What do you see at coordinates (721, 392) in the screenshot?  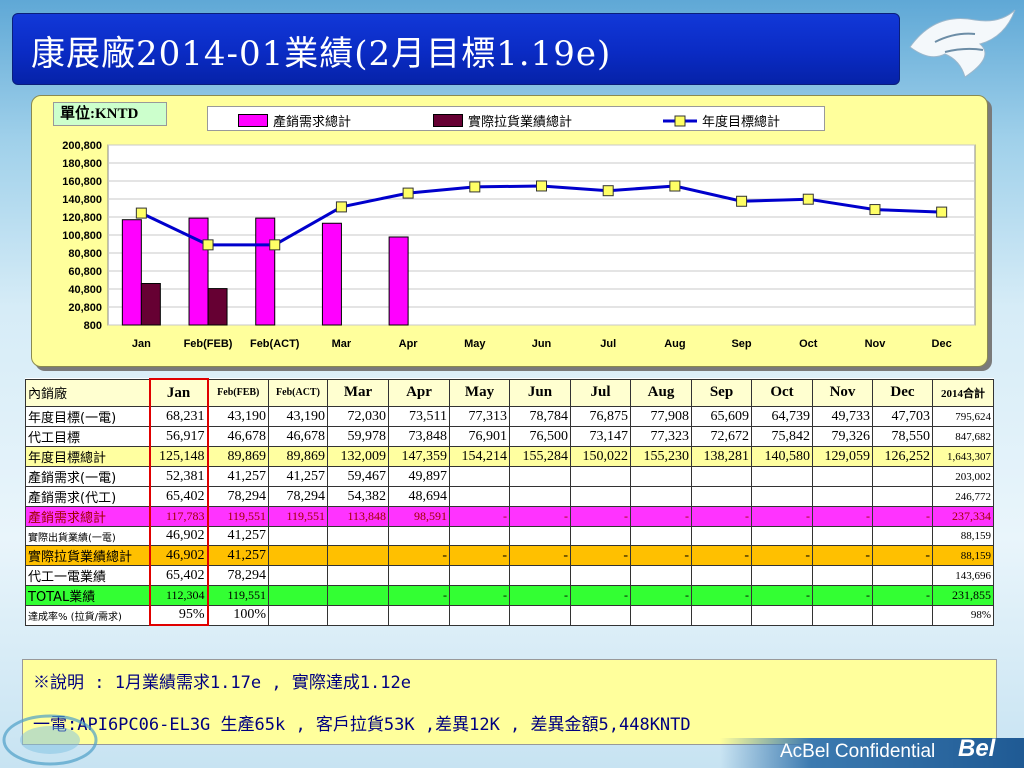 I see `table-header-cell: Sep` at bounding box center [721, 392].